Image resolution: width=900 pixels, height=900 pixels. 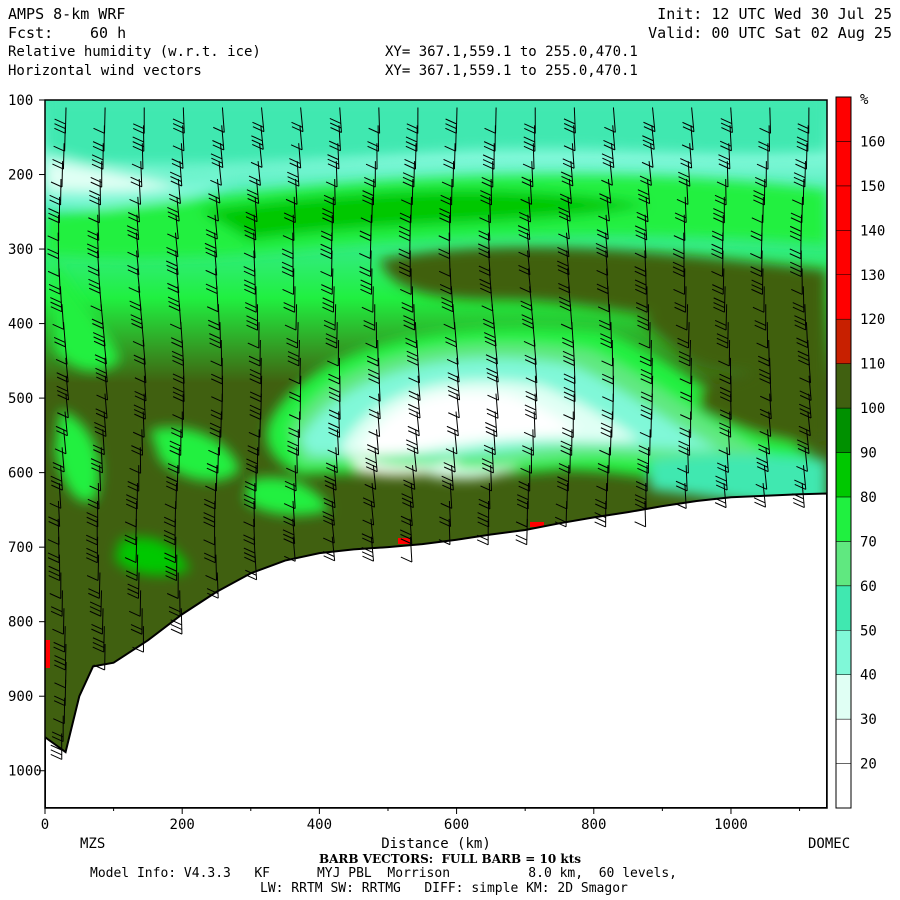 What do you see at coordinates (450, 859) in the screenshot?
I see `barb-note: BARB VECTORS: FULL BARB = 10 kts` at bounding box center [450, 859].